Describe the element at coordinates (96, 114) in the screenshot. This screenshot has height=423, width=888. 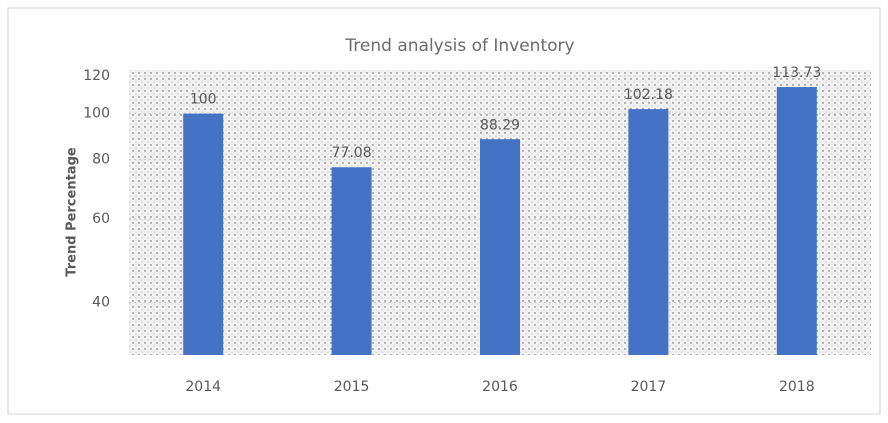
I see `y-tick-label: 100` at that location.